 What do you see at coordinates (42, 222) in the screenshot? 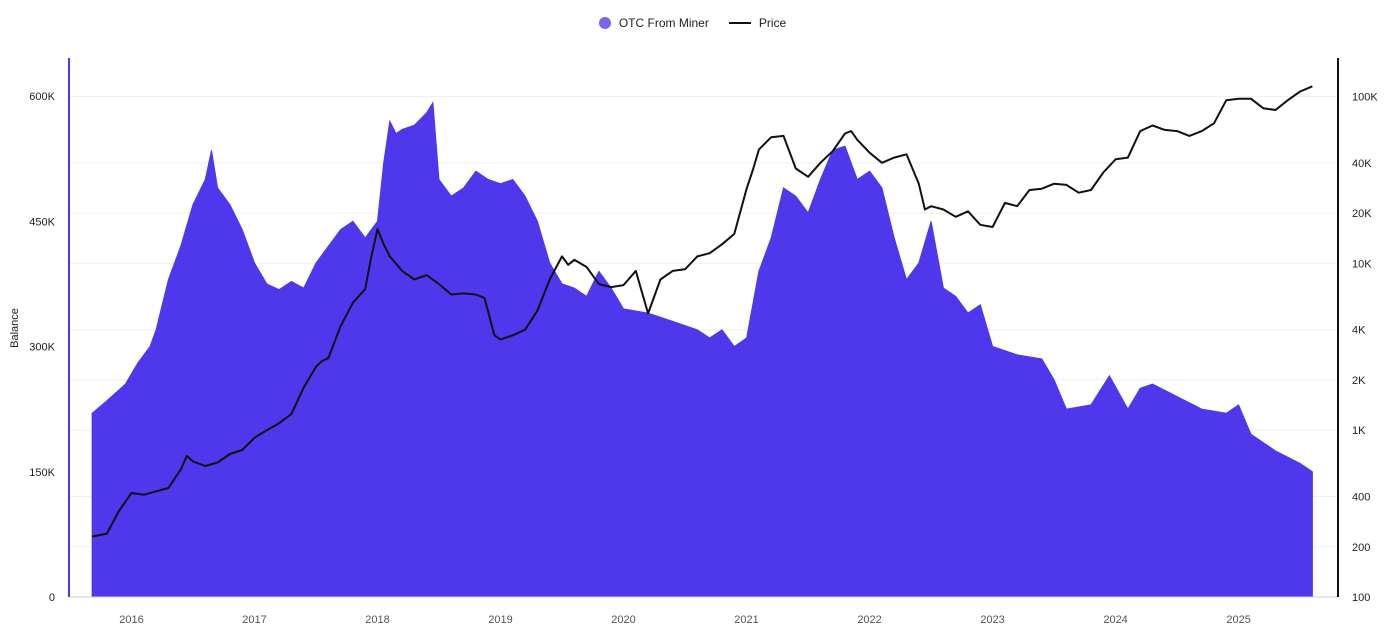
I see `y-left-tick-label: 450K` at bounding box center [42, 222].